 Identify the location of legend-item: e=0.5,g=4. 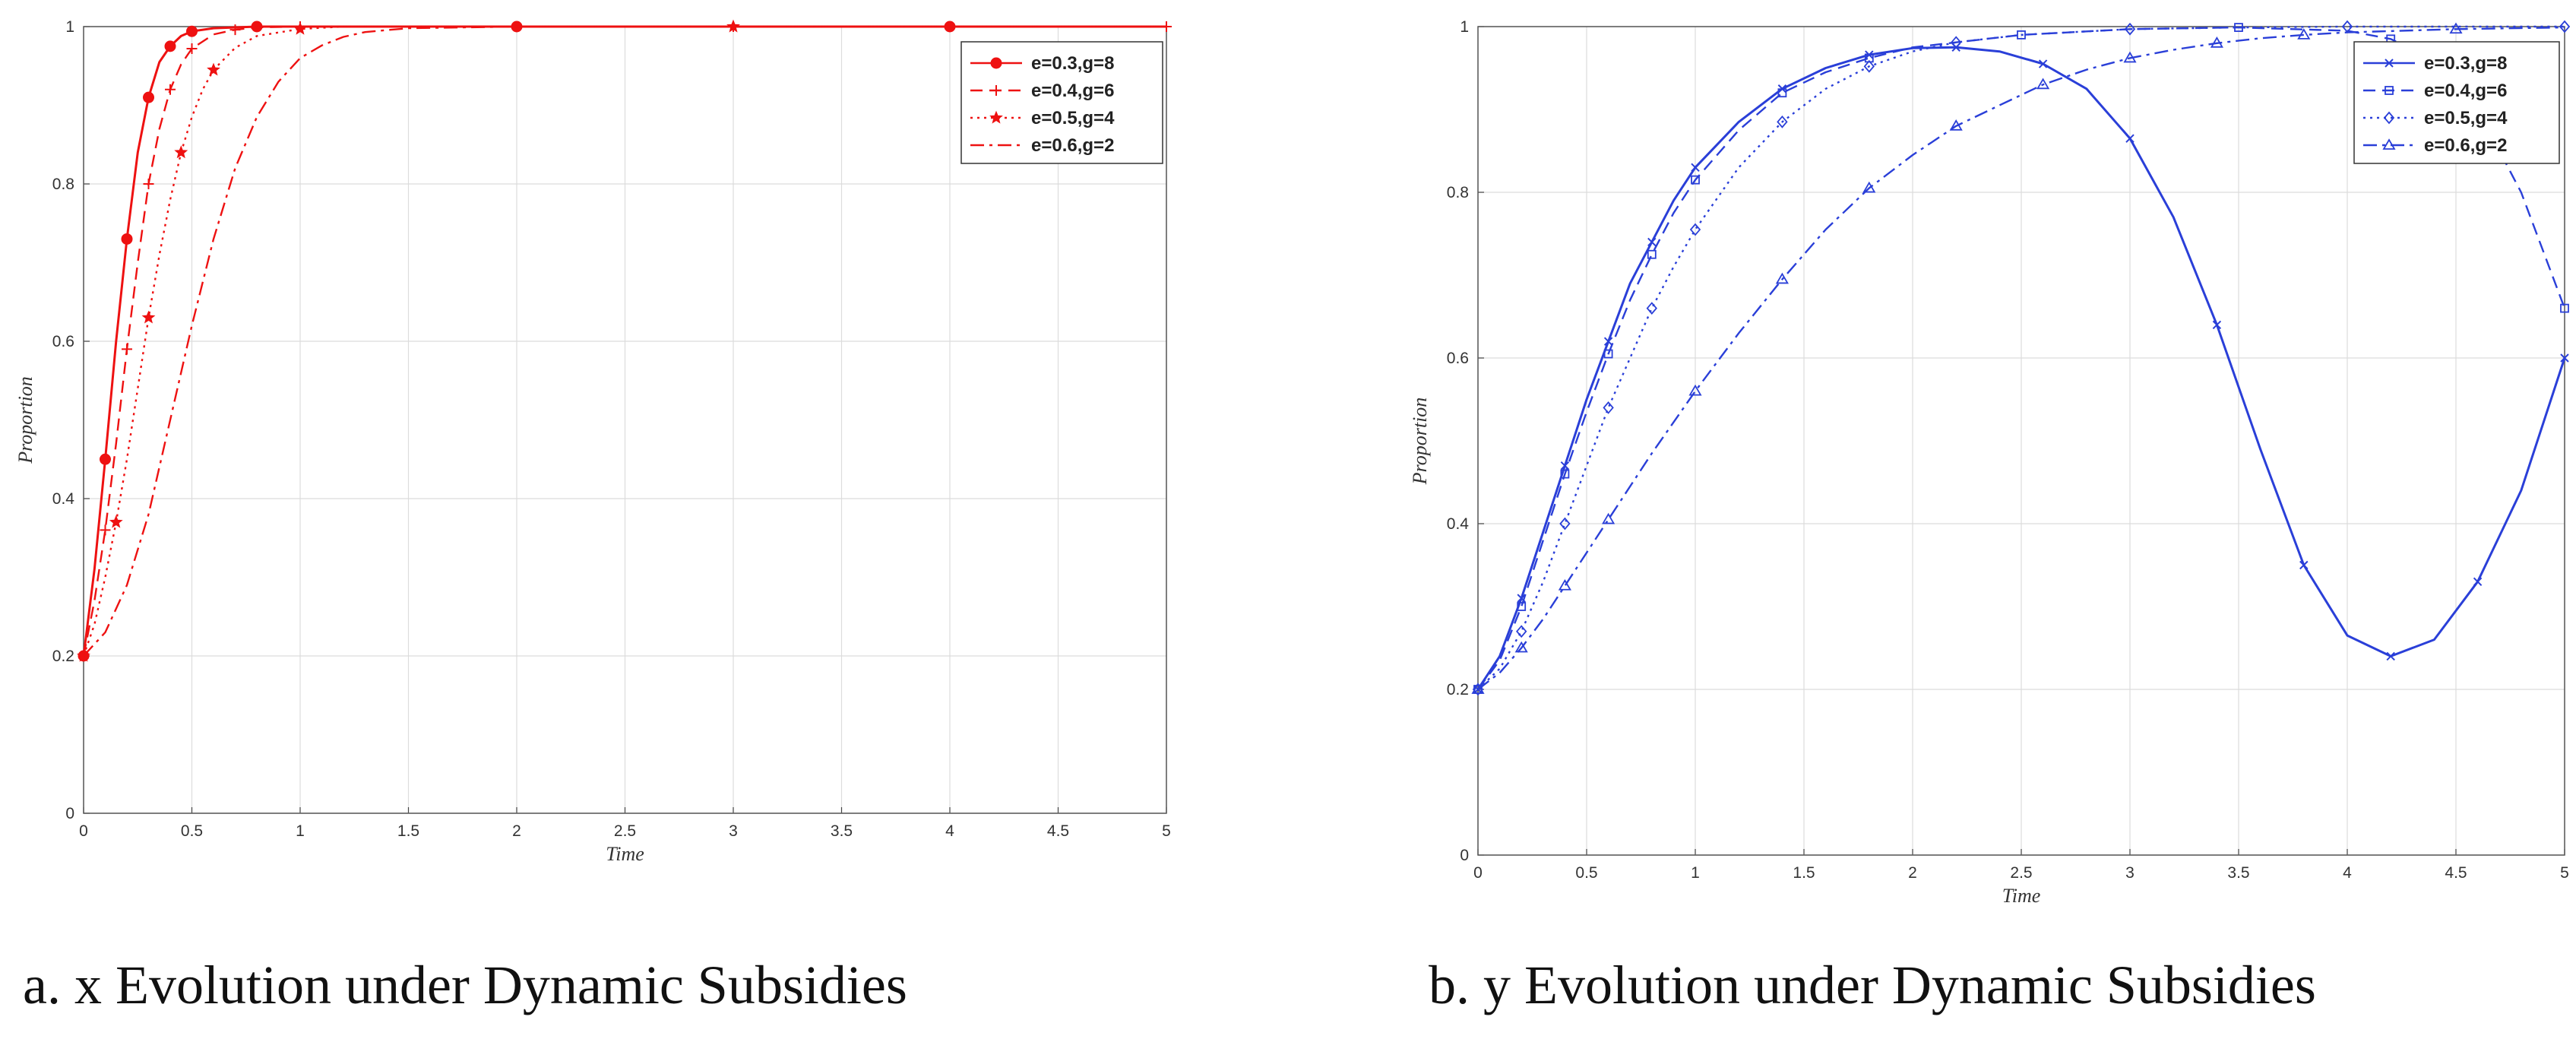
(2435, 118).